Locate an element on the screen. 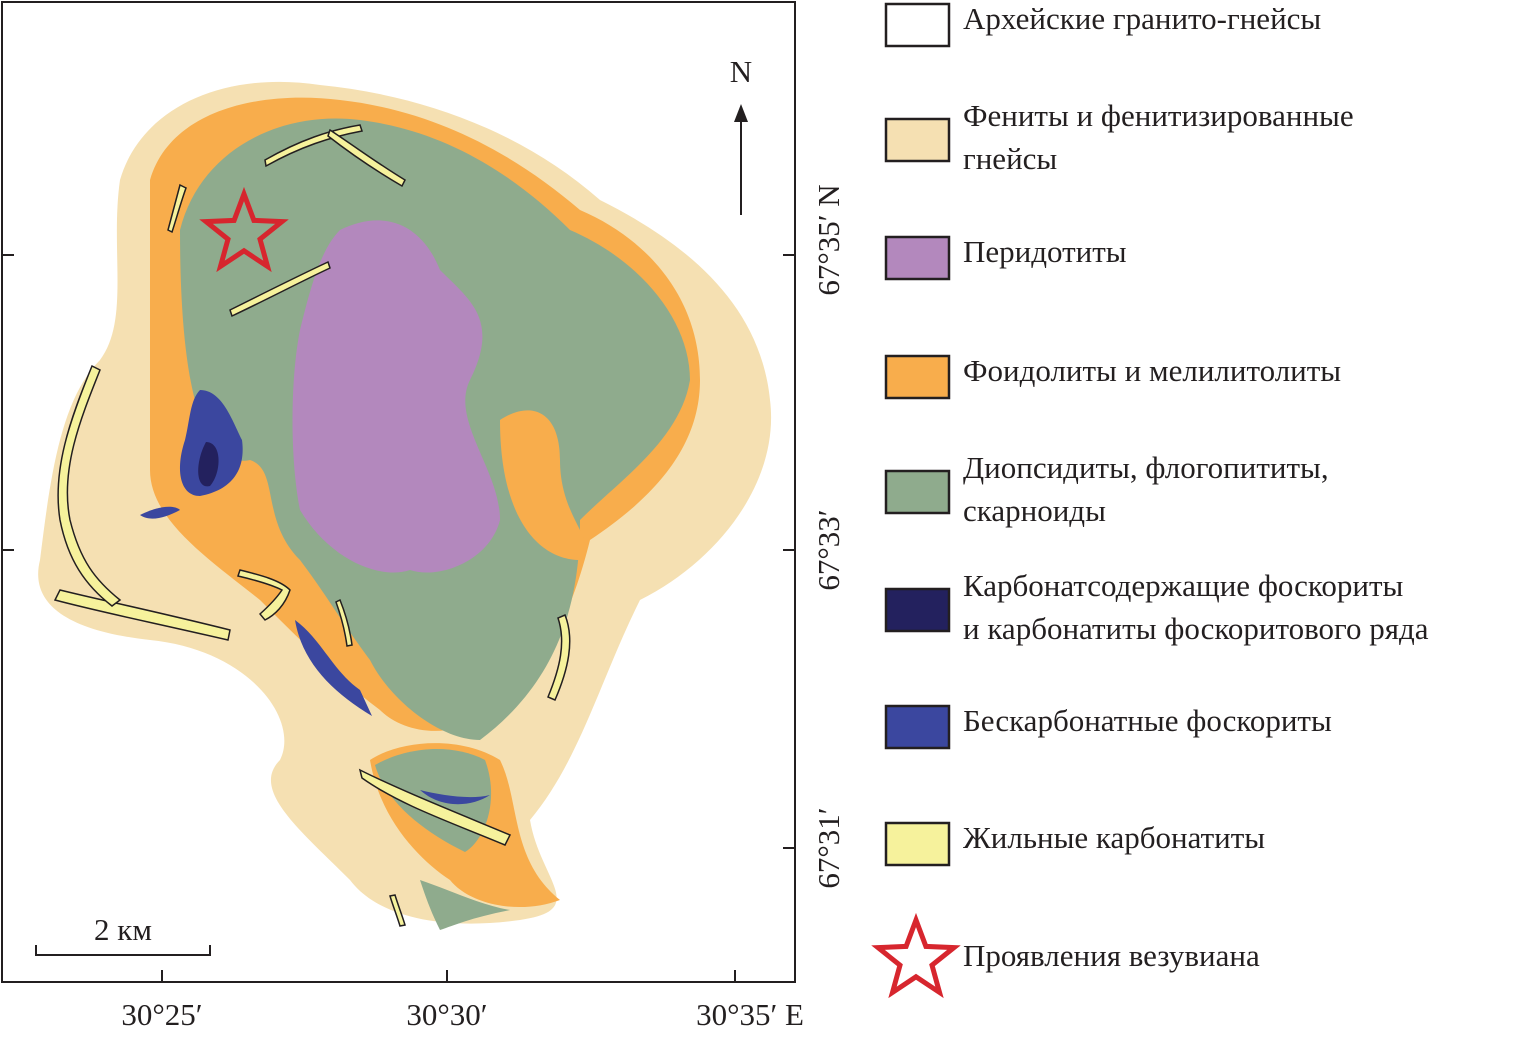  y-tick-label: 67°31′ is located at coordinates (828, 847).